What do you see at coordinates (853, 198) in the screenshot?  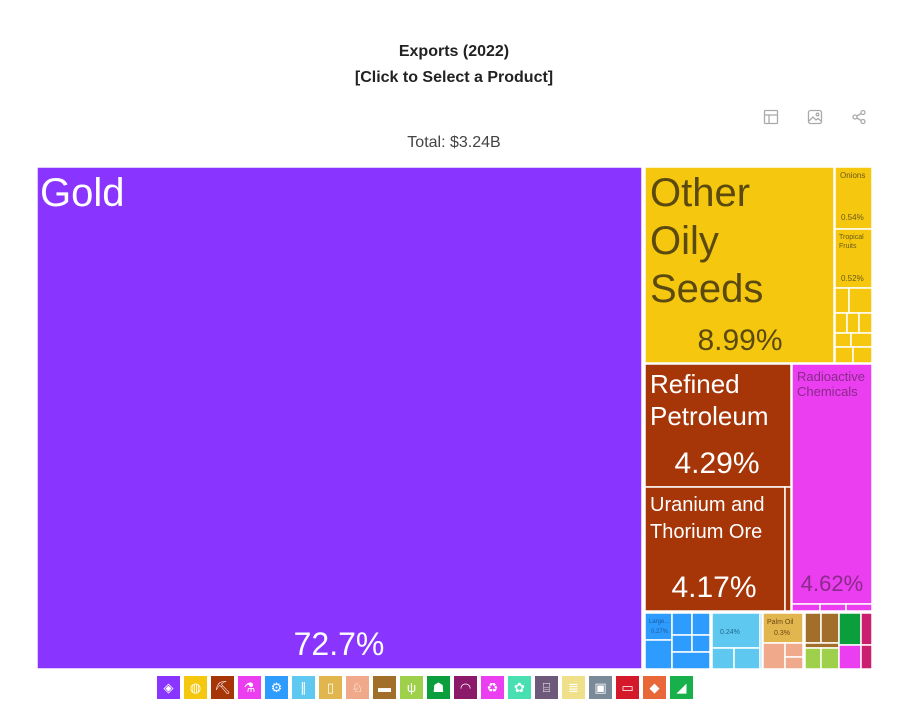 I see `tile-onions` at bounding box center [853, 198].